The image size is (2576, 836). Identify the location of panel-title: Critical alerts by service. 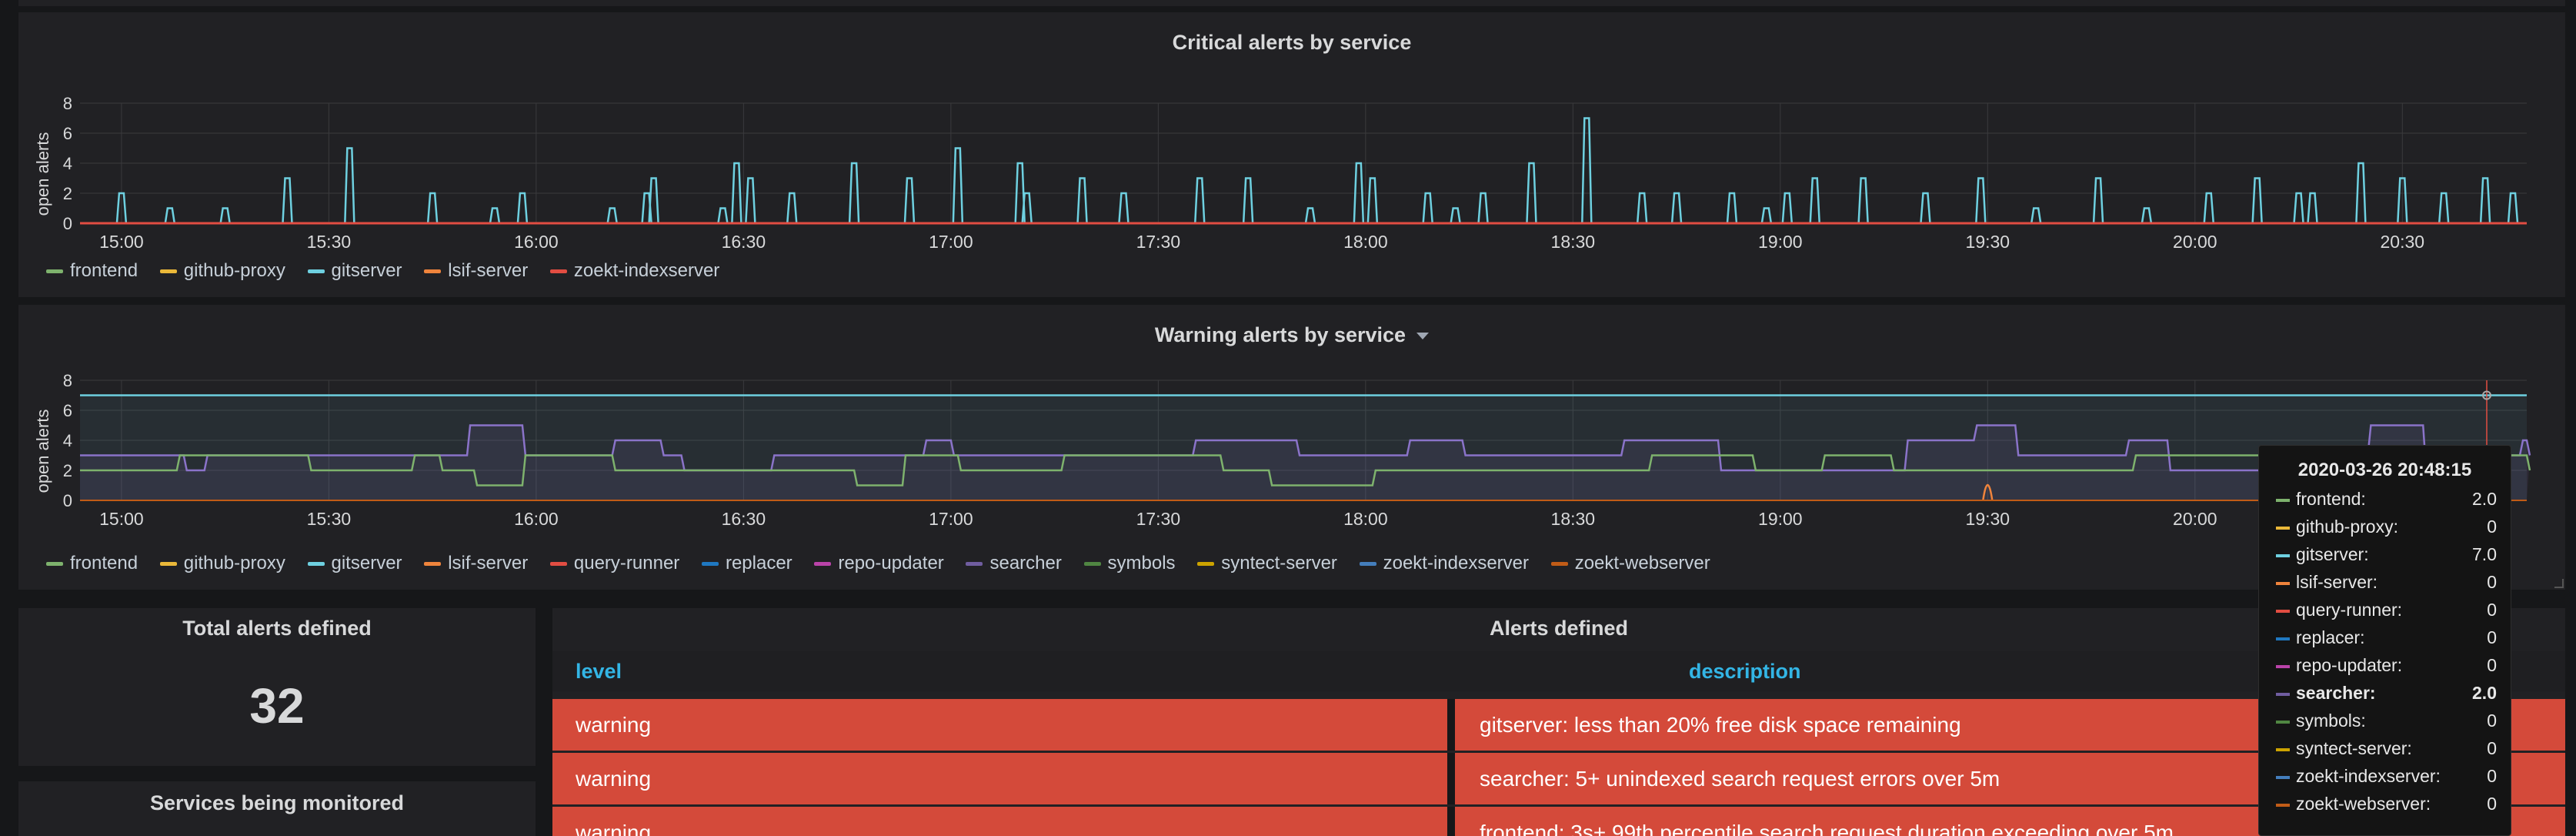
(1292, 43).